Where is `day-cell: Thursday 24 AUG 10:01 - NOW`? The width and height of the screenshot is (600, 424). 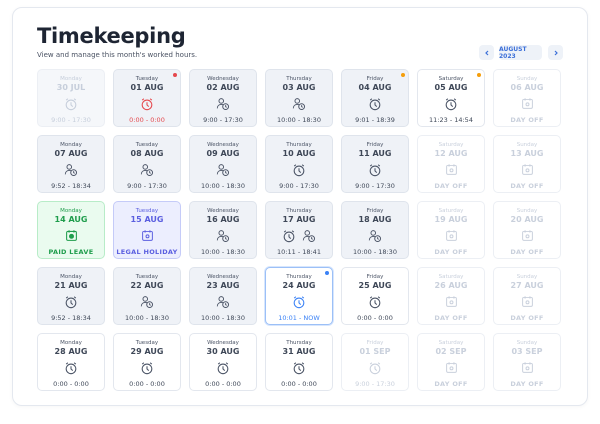 day-cell: Thursday 24 AUG 10:01 - NOW is located at coordinates (299, 296).